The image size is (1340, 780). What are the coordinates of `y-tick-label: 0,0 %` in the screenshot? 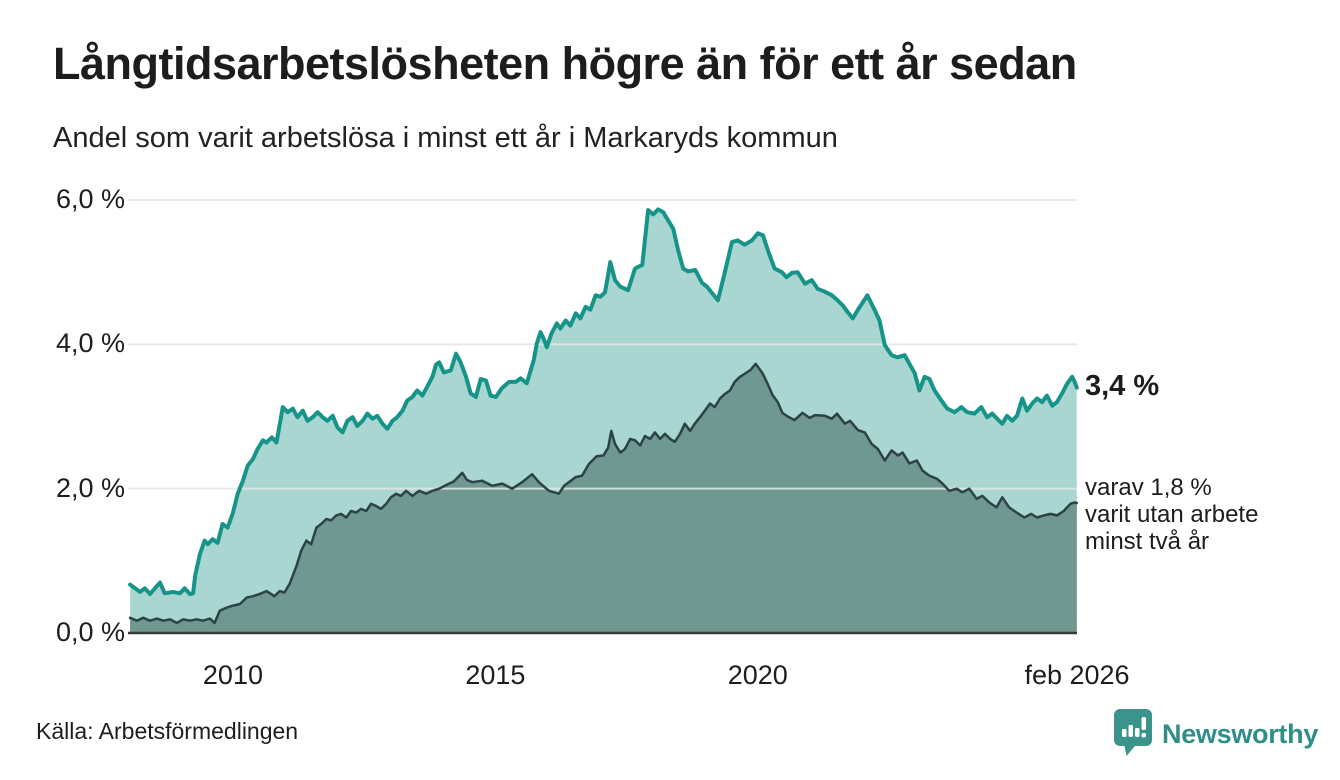 It's located at (90, 632).